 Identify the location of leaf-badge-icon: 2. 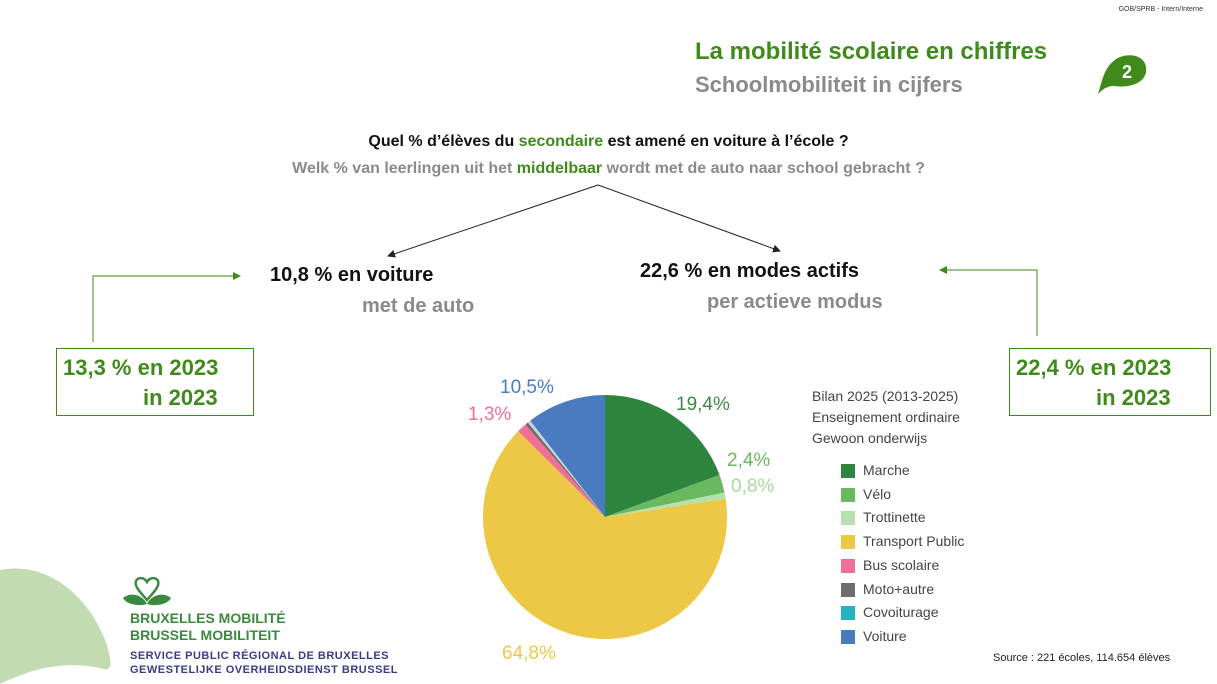
(1122, 74).